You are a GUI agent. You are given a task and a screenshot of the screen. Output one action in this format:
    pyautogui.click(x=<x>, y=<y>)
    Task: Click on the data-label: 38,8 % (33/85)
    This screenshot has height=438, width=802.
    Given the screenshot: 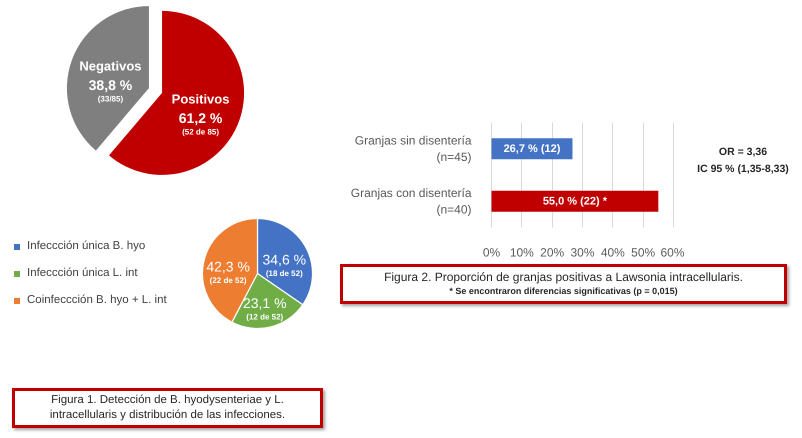 What is the action you would take?
    pyautogui.click(x=110, y=90)
    